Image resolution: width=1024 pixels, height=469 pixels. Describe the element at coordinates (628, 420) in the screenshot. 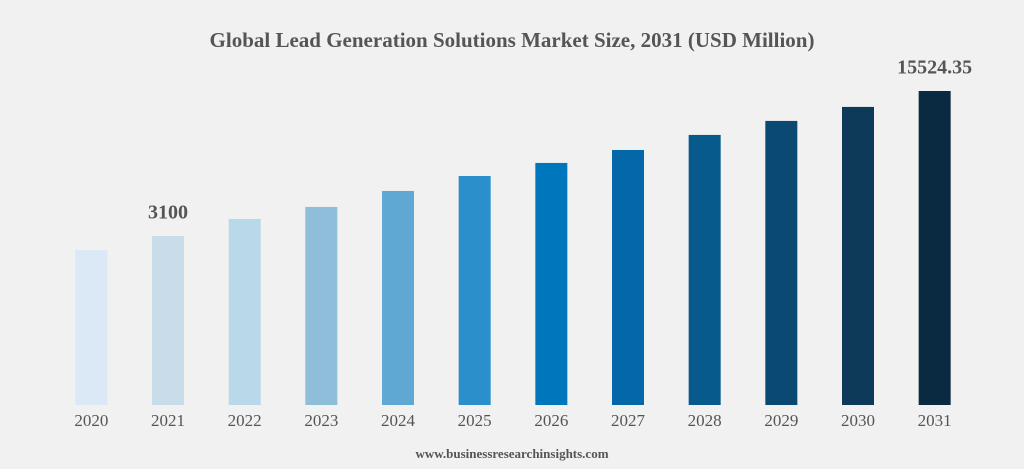

I see `x-tick-label: 2027` at that location.